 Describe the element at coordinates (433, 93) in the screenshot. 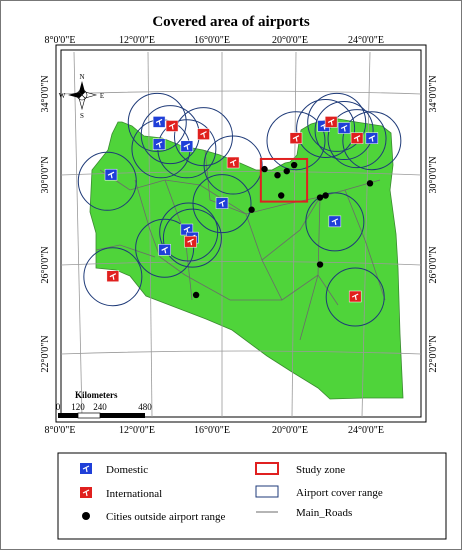

I see `latitude-label-right: 34°0'0"N` at that location.